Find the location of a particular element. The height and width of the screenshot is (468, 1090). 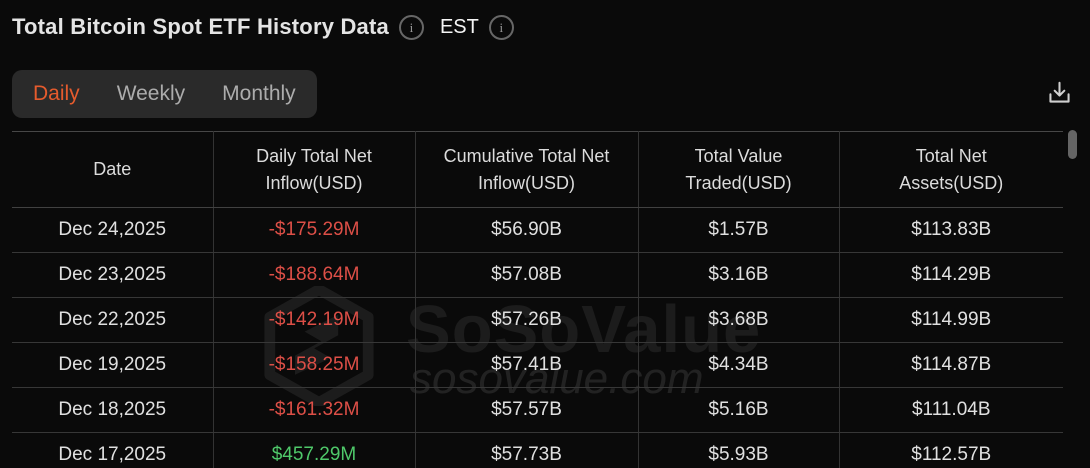

cumulative-inflow-cell: $57.73B is located at coordinates (527, 450).